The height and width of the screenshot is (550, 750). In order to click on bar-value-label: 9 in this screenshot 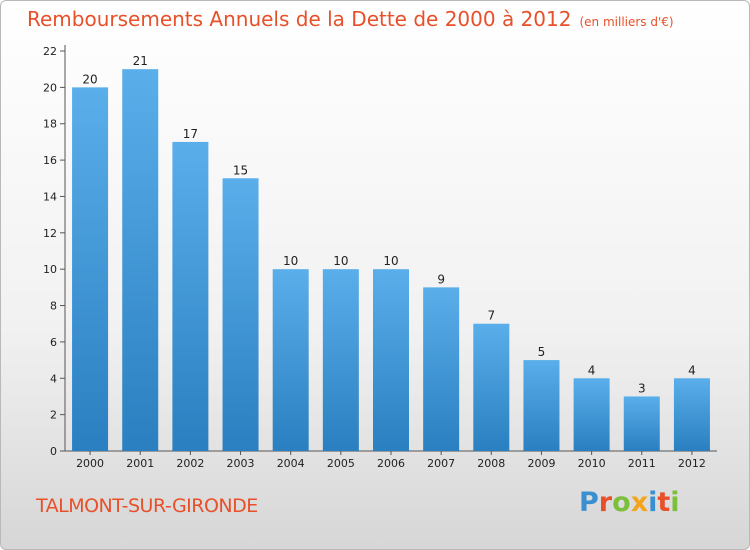, I will do `click(441, 279)`.